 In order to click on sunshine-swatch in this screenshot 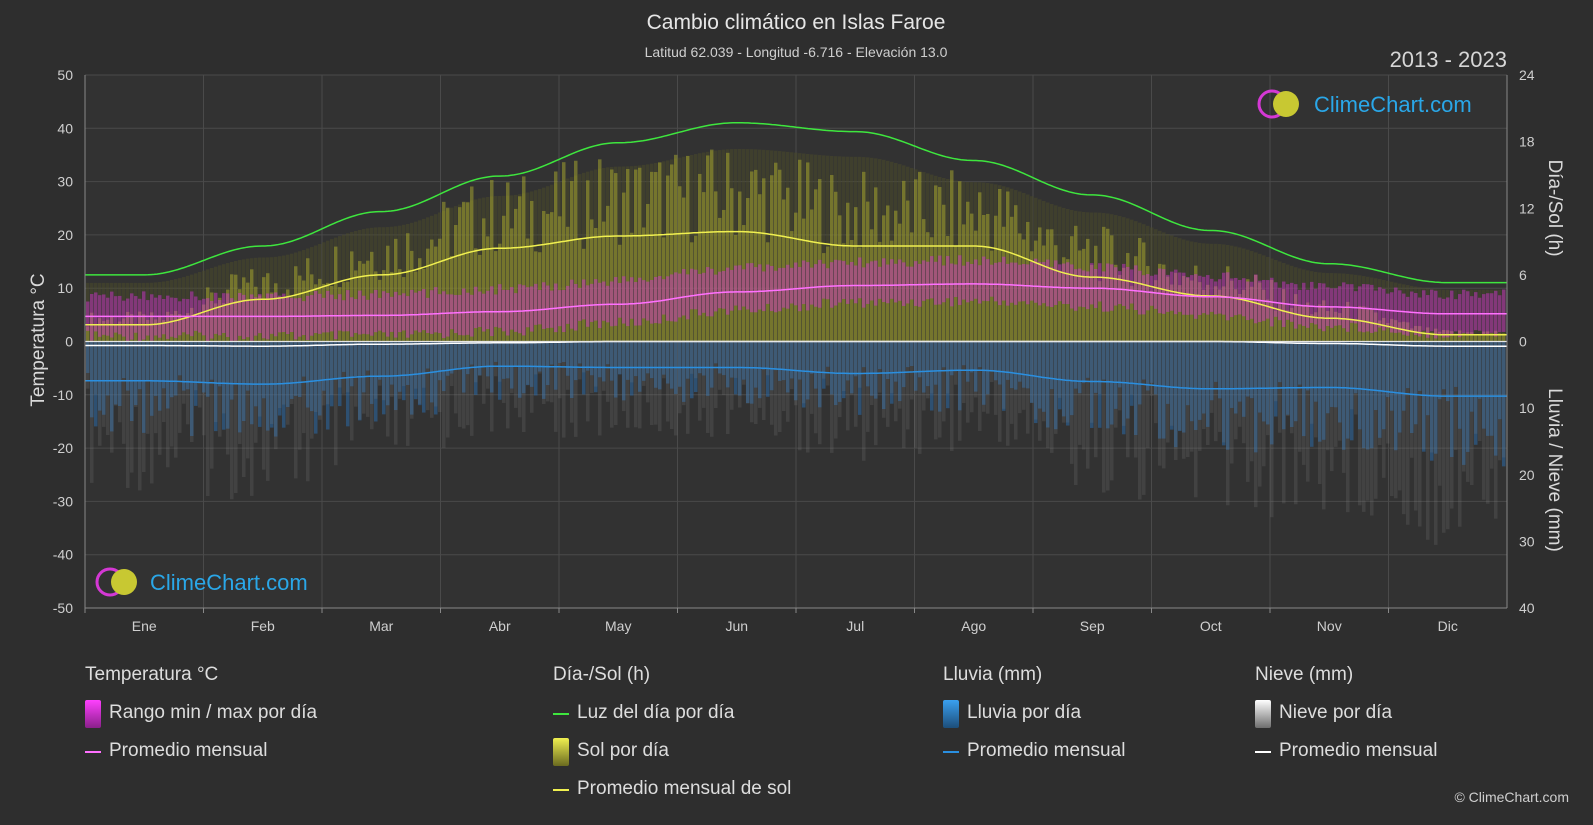, I will do `click(561, 752)`.